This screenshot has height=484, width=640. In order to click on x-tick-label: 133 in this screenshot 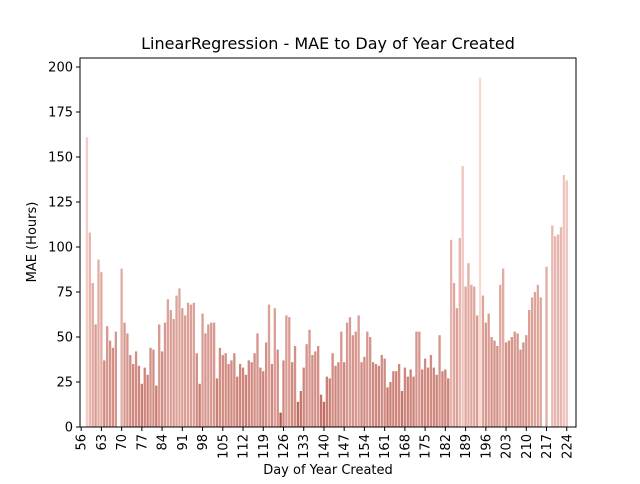, I will do `click(304, 446)`.